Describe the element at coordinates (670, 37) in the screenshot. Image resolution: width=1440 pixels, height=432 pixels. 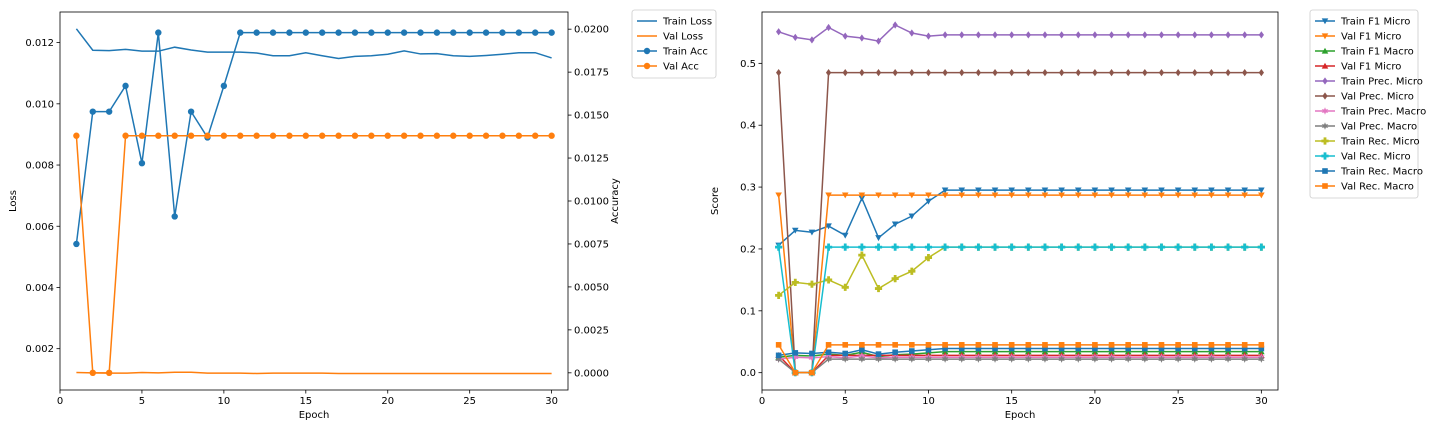
I see `legend-entry: Val Loss` at that location.